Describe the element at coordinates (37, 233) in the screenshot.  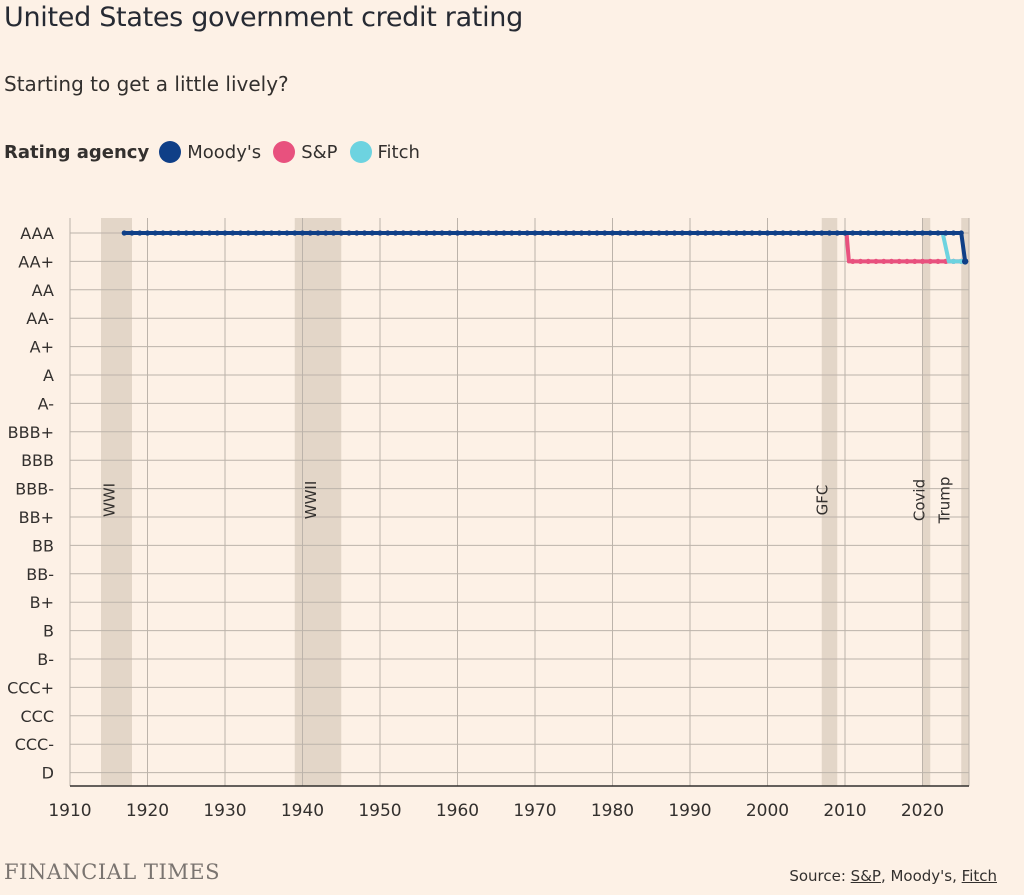
I see `y-tick-label: AAA` at that location.